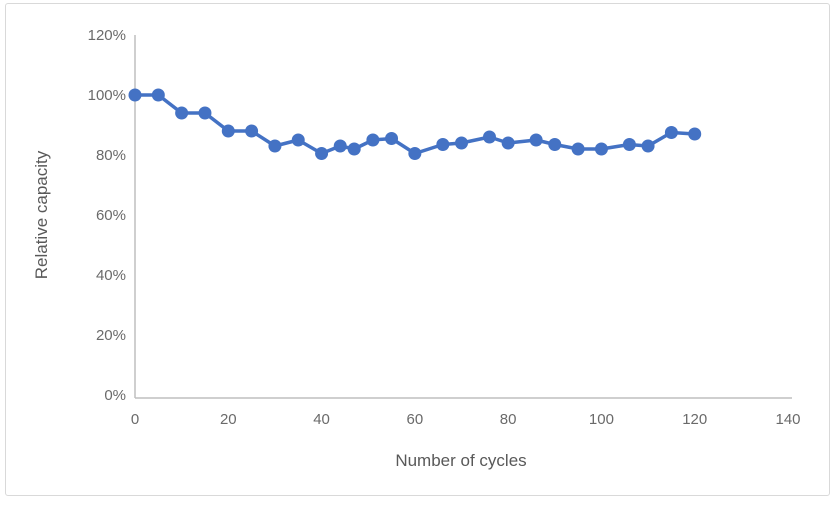 The height and width of the screenshot is (507, 839). I want to click on x-tick-label: 100, so click(601, 419).